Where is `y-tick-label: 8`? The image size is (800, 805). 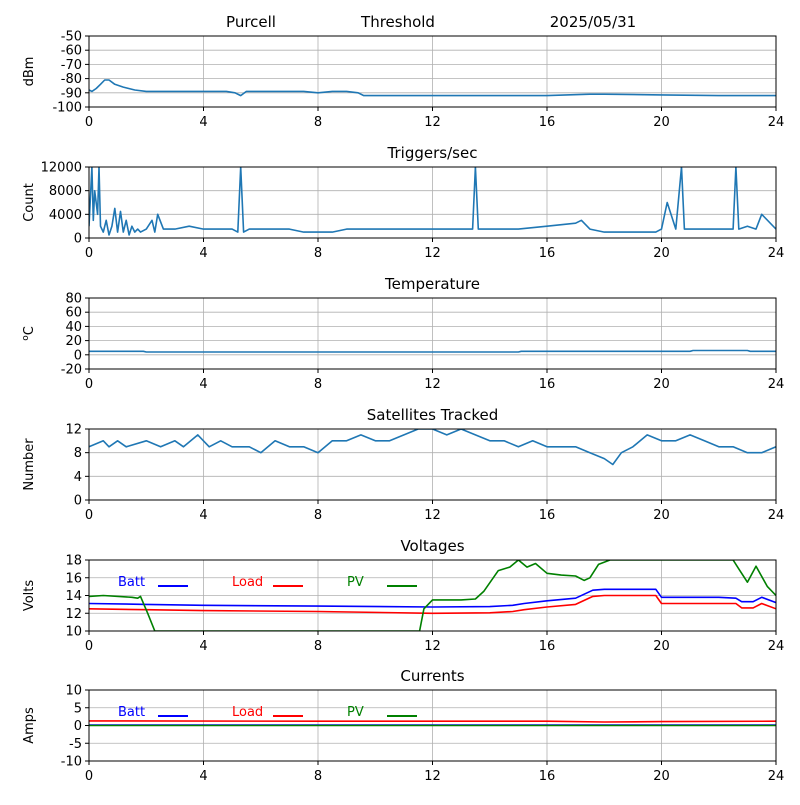
y-tick-label: 8 is located at coordinates (78, 453).